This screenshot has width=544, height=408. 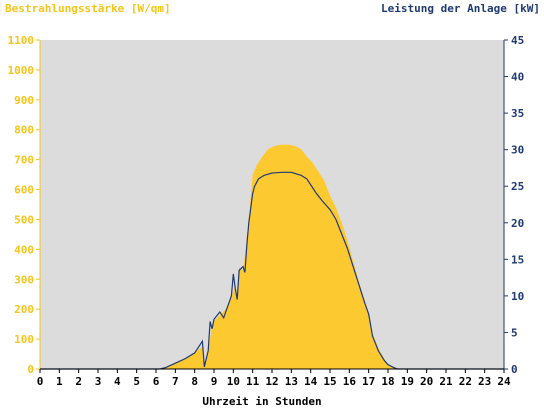 What do you see at coordinates (175, 381) in the screenshot?
I see `x-tick-label: 7` at bounding box center [175, 381].